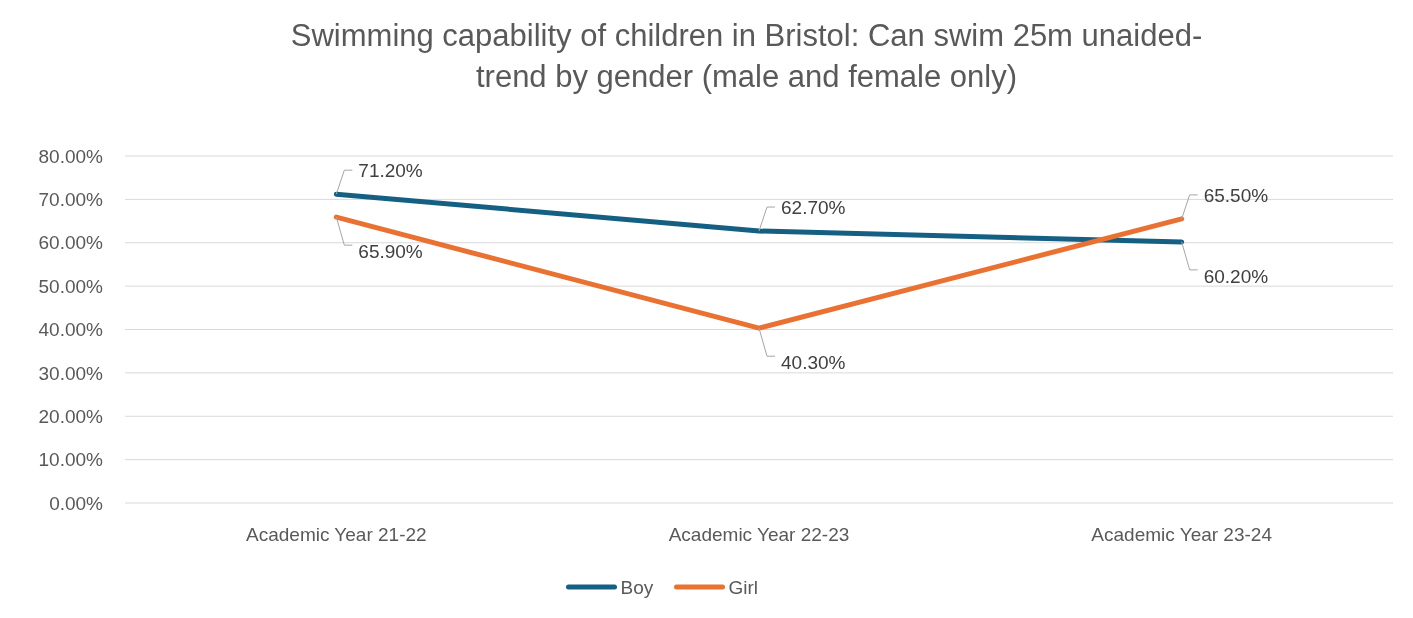 This screenshot has height=618, width=1413. I want to click on data-label: 40.30%, so click(813, 362).